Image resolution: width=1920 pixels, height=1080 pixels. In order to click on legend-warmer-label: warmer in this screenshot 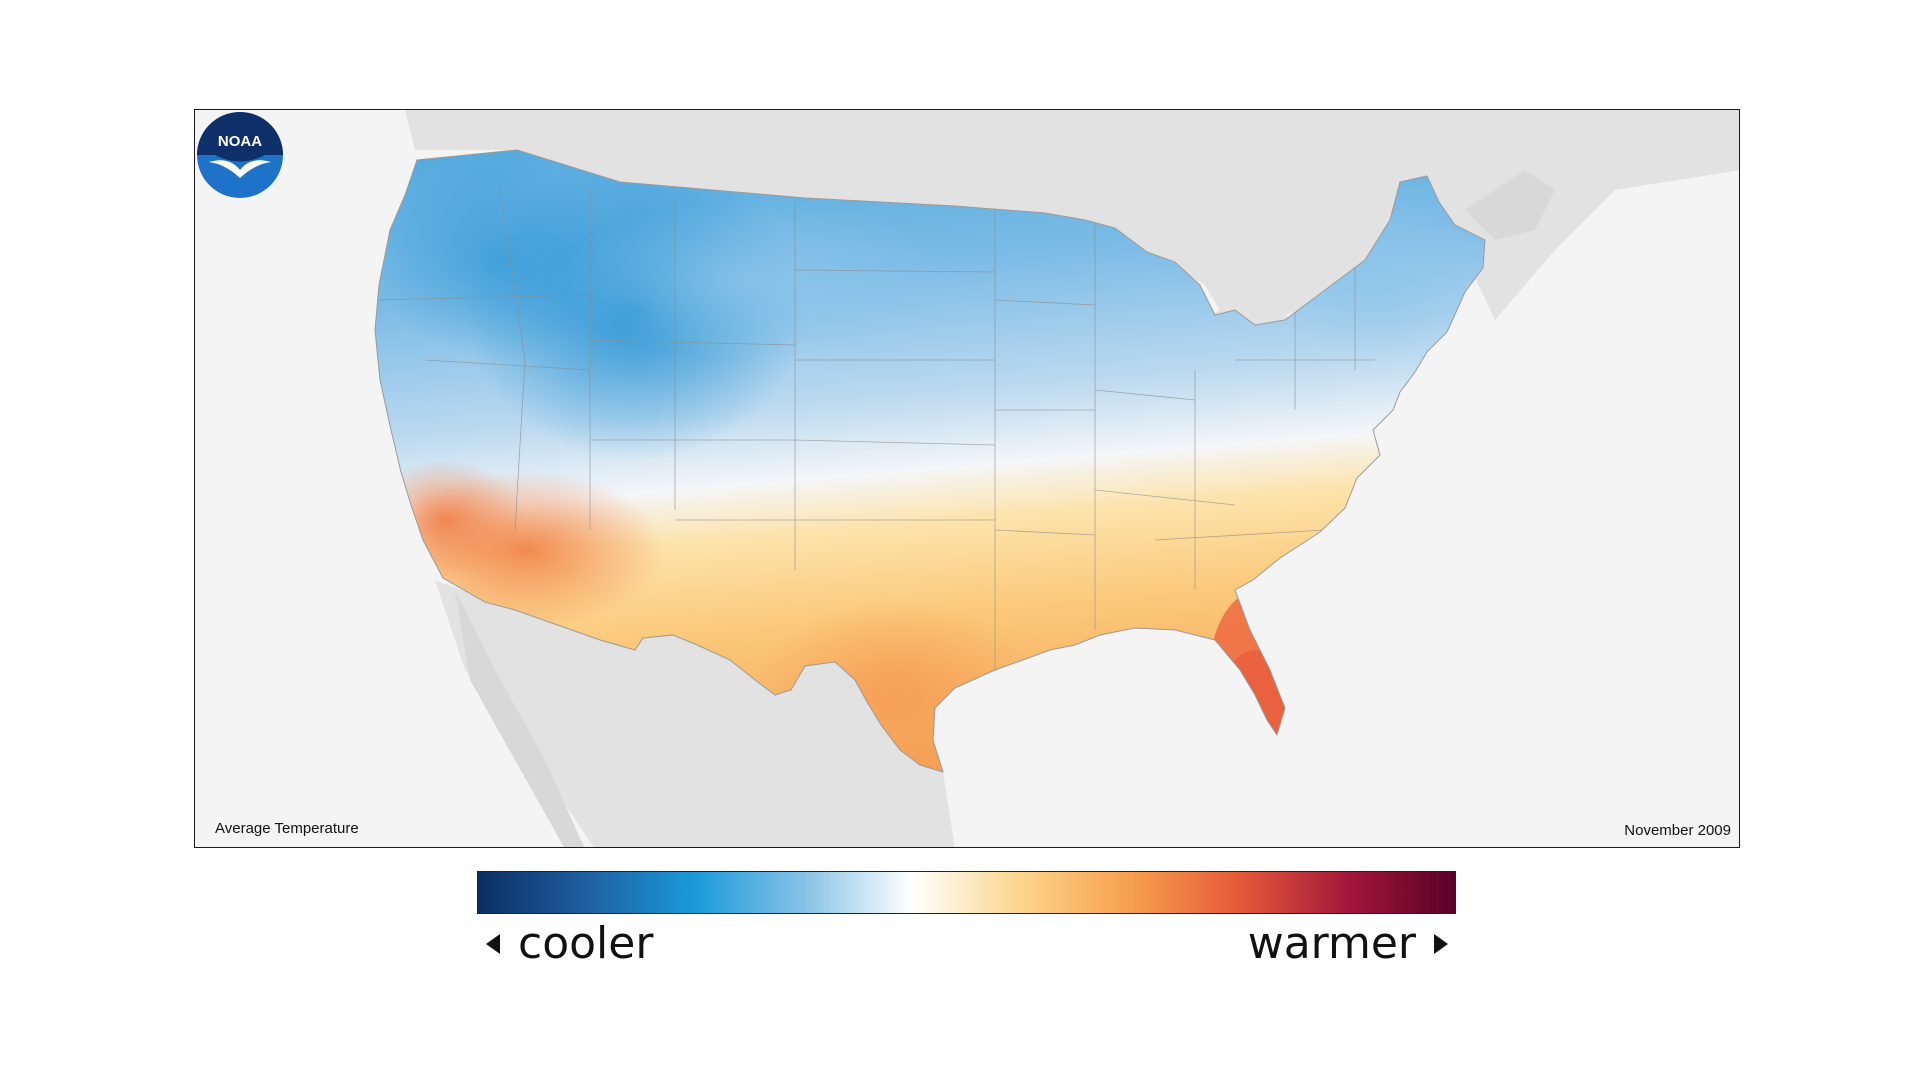, I will do `click(1331, 943)`.